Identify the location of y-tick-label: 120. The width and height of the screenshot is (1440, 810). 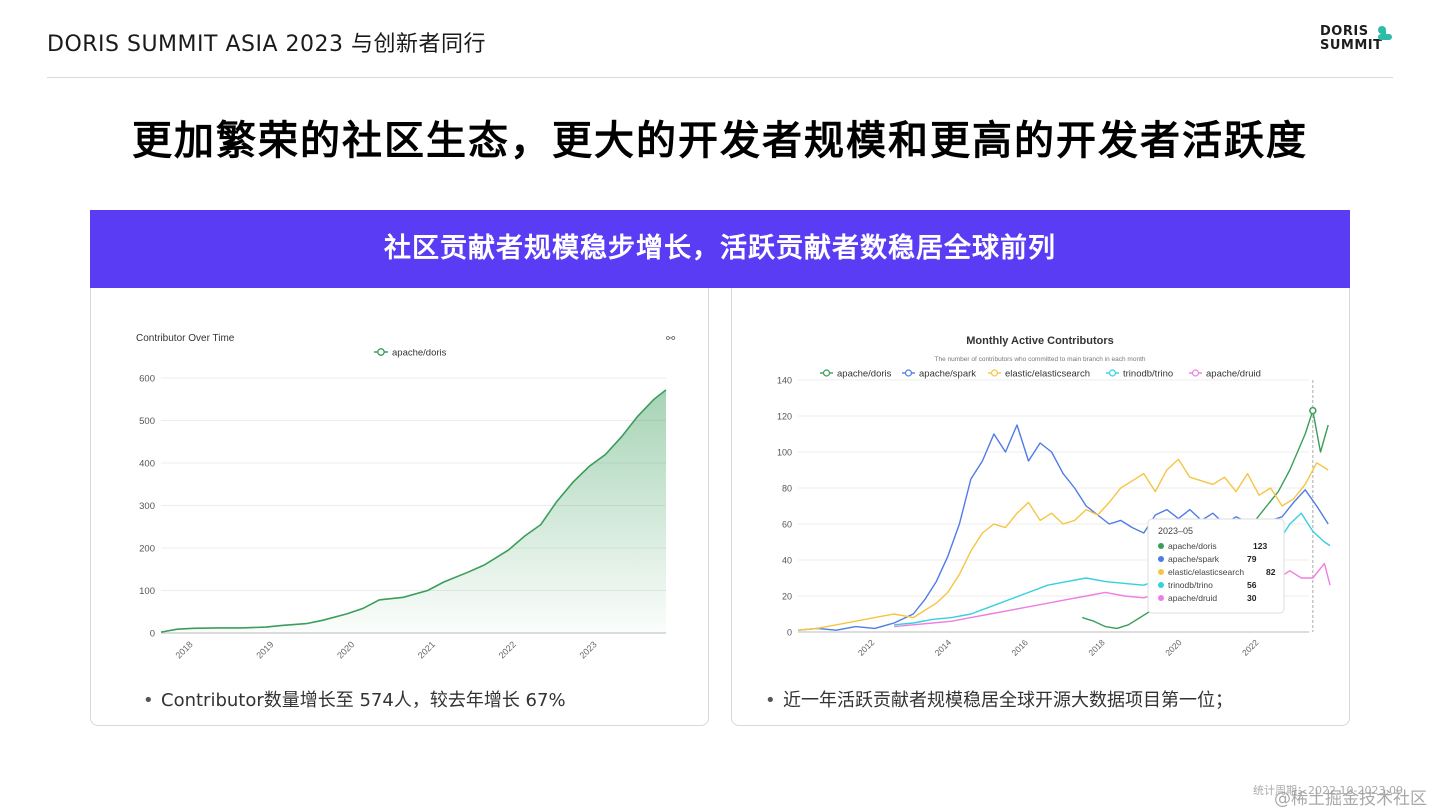
(784, 417).